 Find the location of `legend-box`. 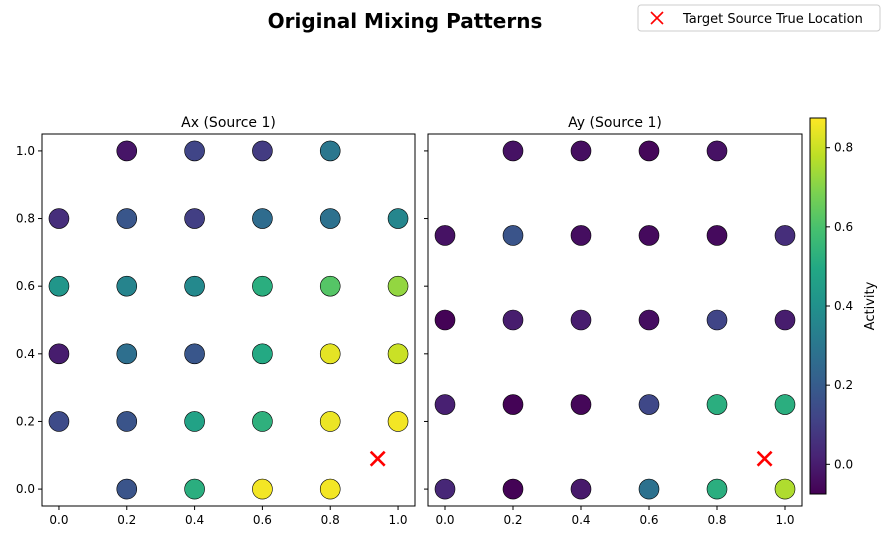

legend-box is located at coordinates (759, 18).